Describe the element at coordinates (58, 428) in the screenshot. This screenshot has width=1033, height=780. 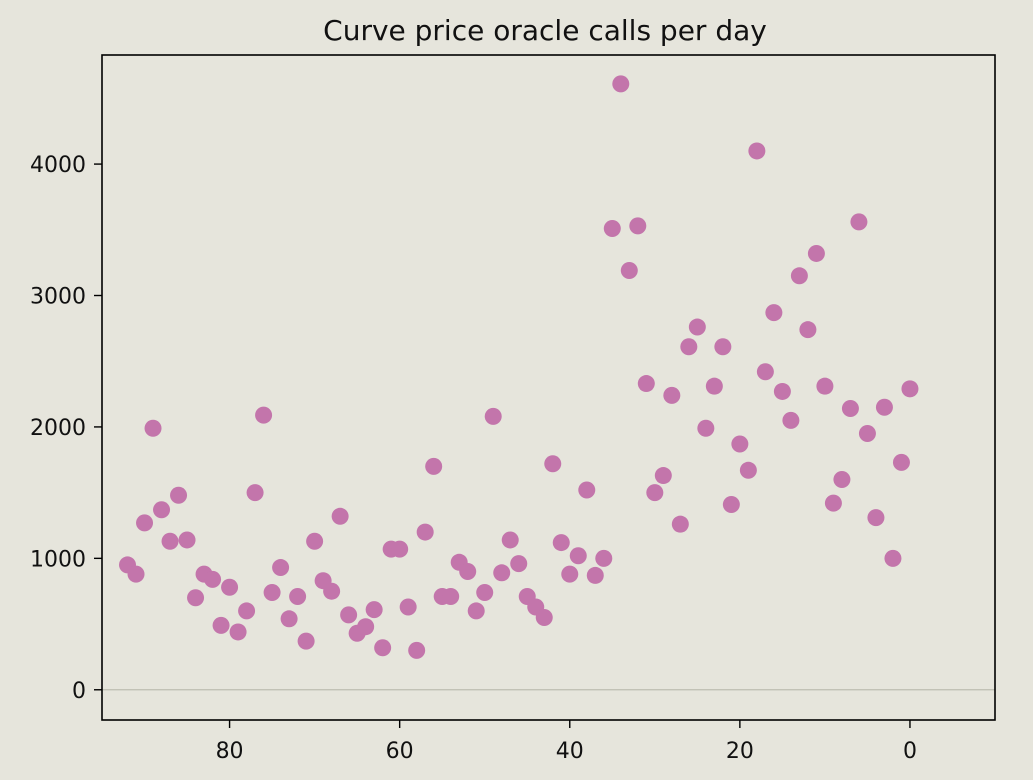
I see `y-tick-label: 2000` at that location.